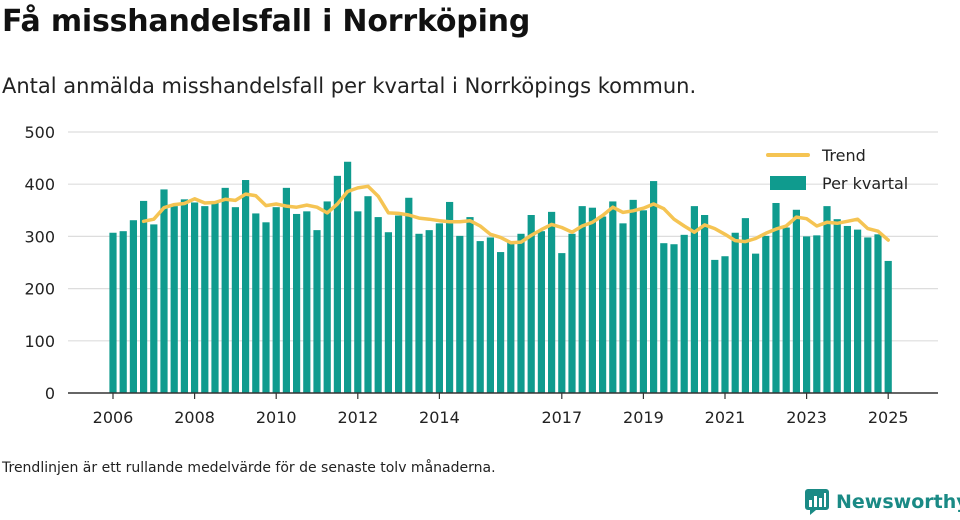 Image resolution: width=960 pixels, height=520 pixels. Describe the element at coordinates (39, 184) in the screenshot. I see `y-tick-label: 400` at that location.